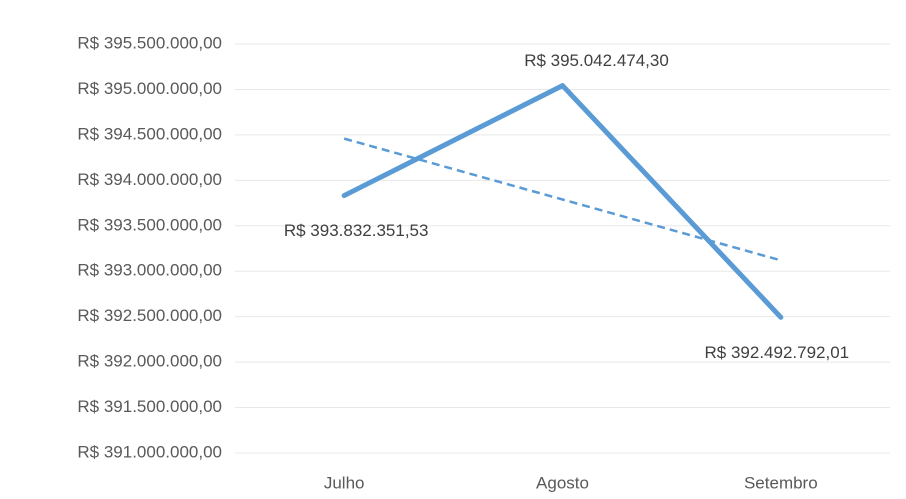  What do you see at coordinates (777, 352) in the screenshot?
I see `data-label: R$ 392.492.792,01` at bounding box center [777, 352].